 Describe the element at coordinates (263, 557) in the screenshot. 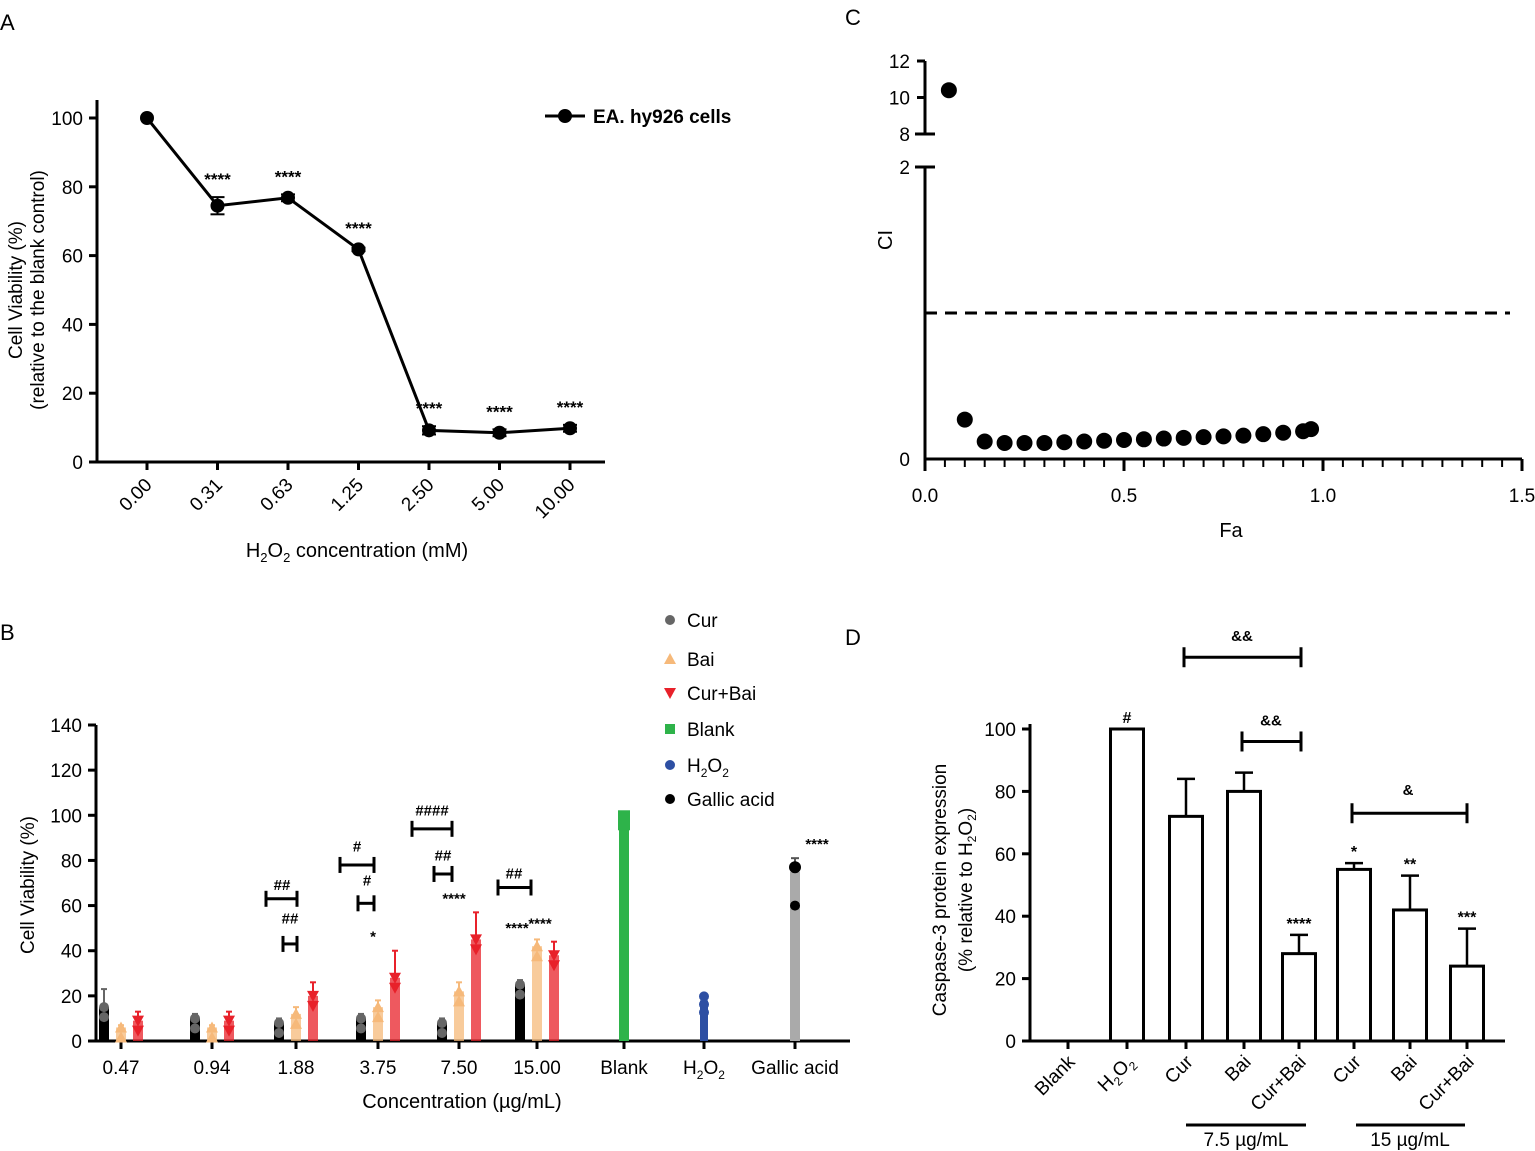

I see `panel-a-xlabel-sub1: 2` at that location.